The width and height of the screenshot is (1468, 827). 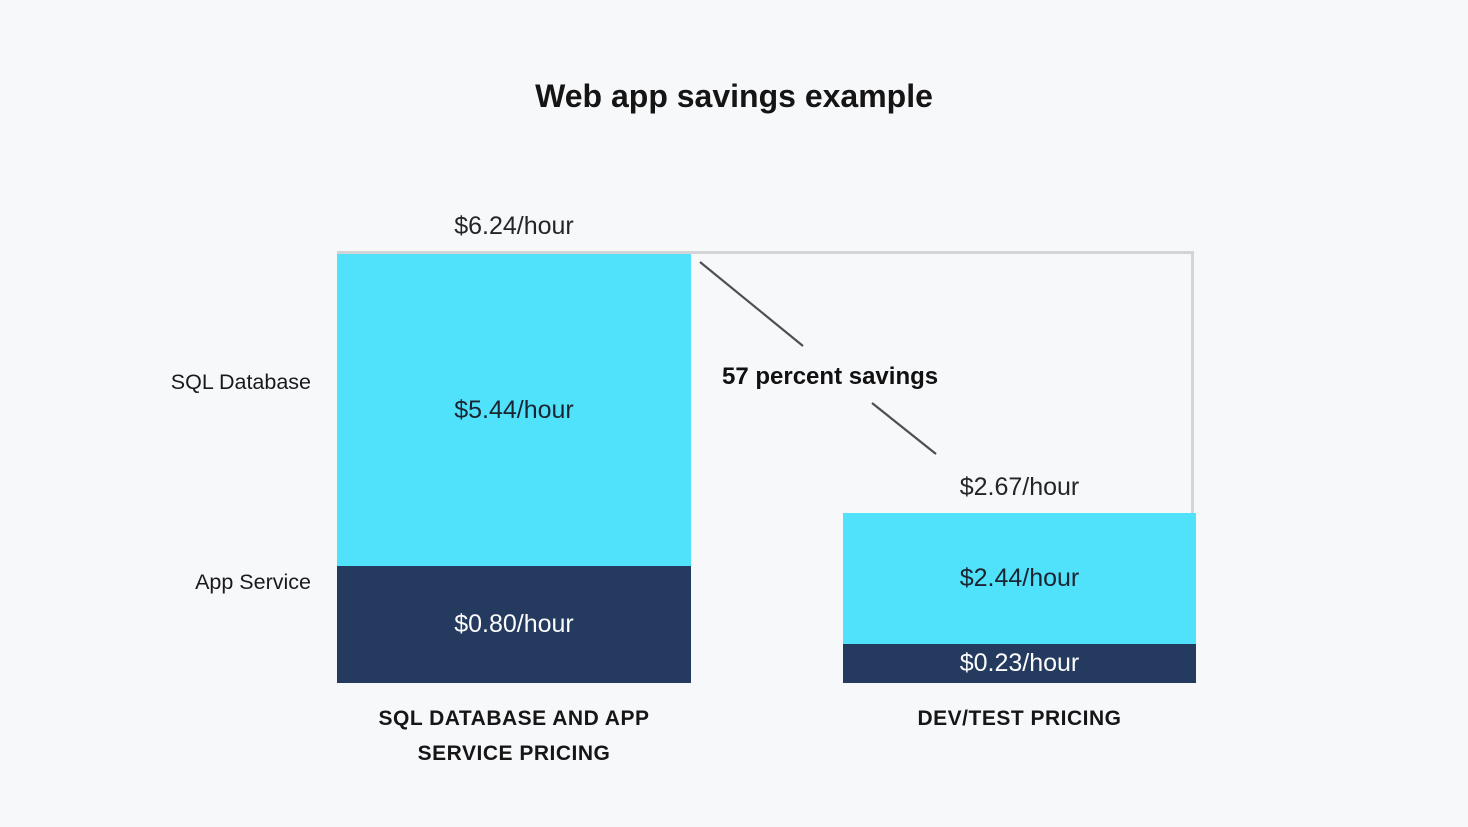 I want to click on savings-annotation: 57 percent savings, so click(x=830, y=376).